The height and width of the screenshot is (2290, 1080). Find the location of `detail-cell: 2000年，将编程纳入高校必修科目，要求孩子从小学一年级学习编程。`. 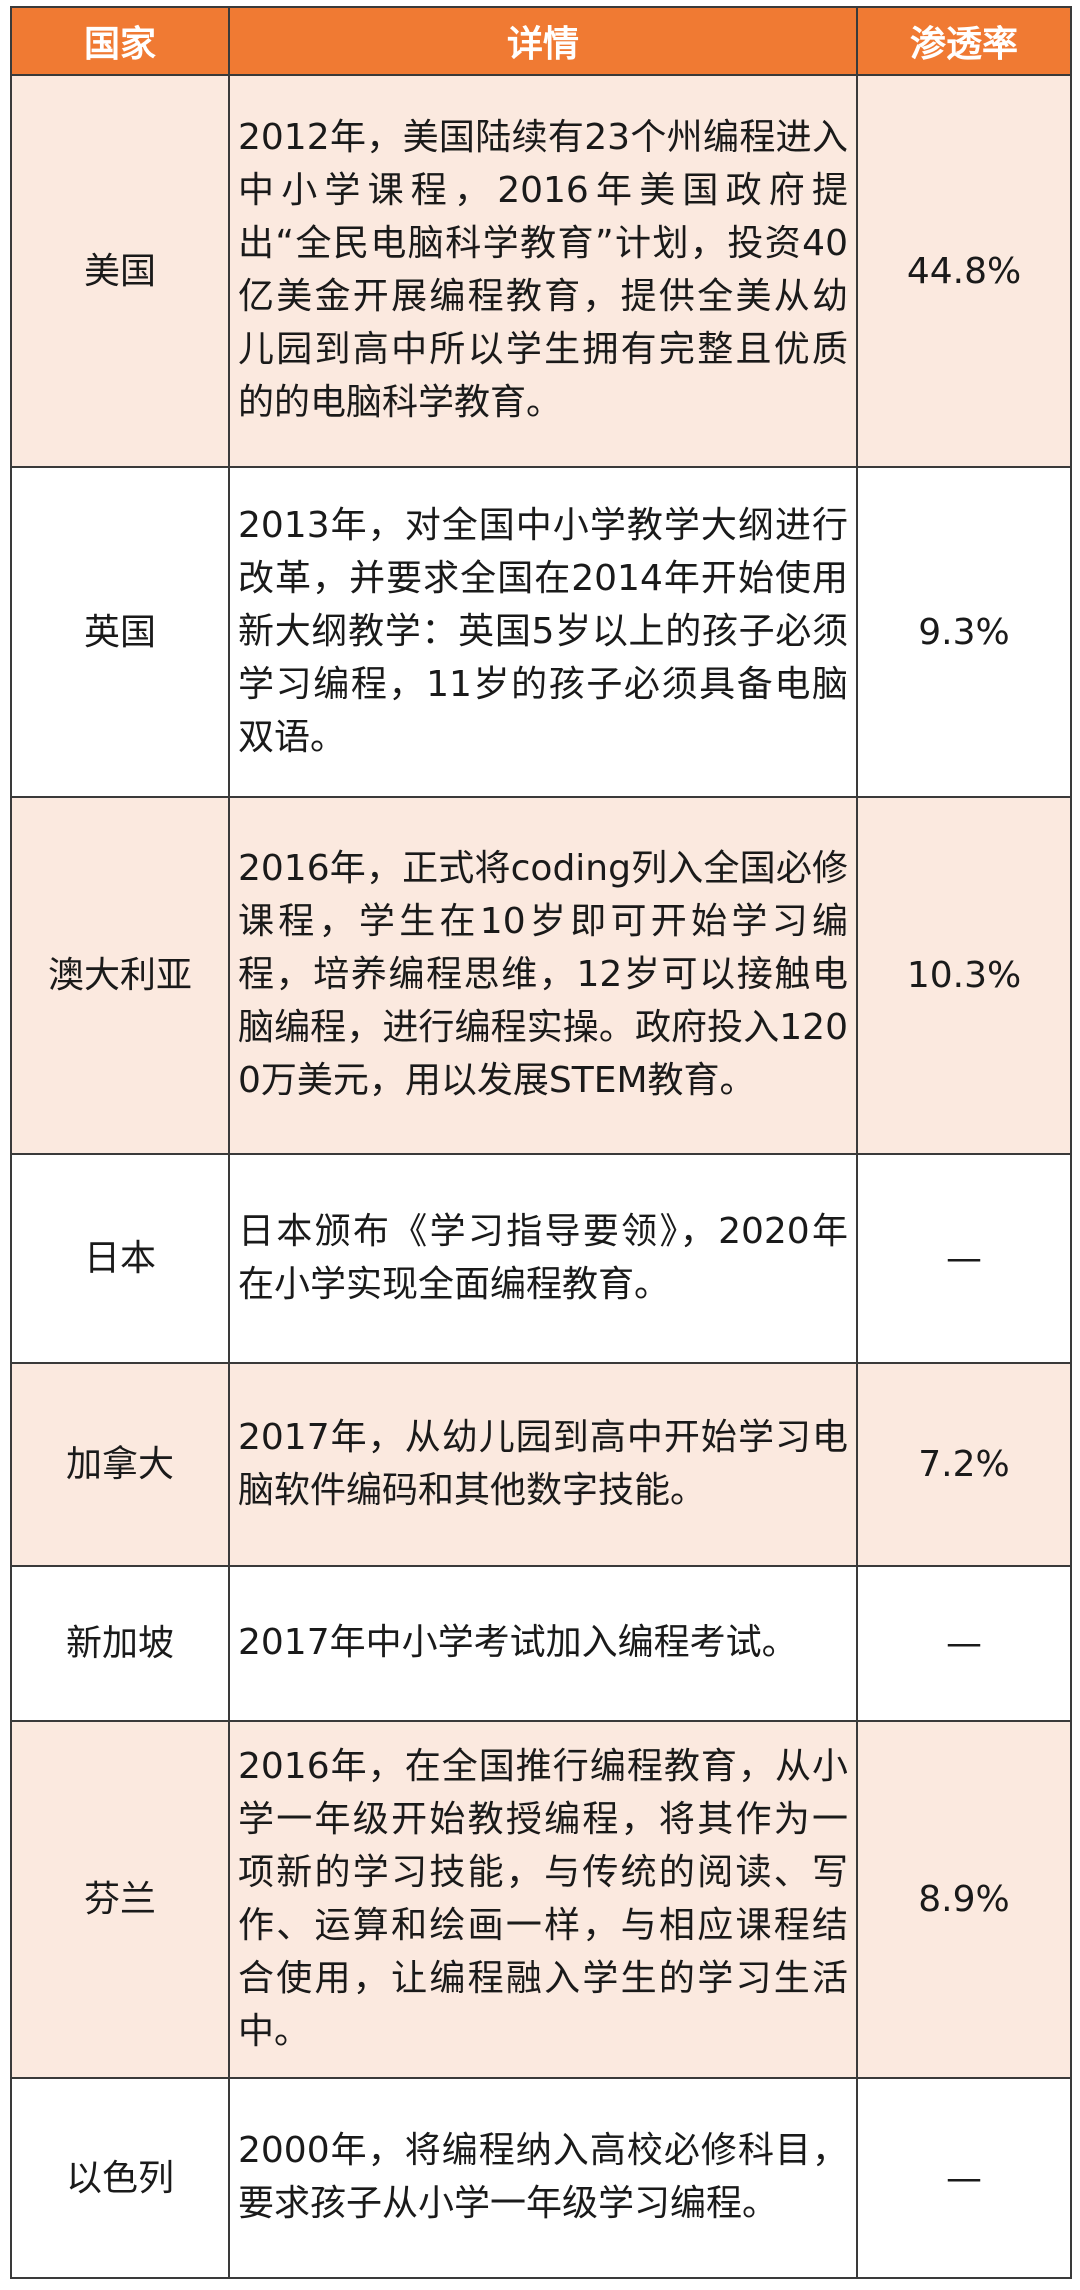

detail-cell: 2000年，将编程纳入高校必修科目，要求孩子从小学一年级学习编程。 is located at coordinates (543, 2178).